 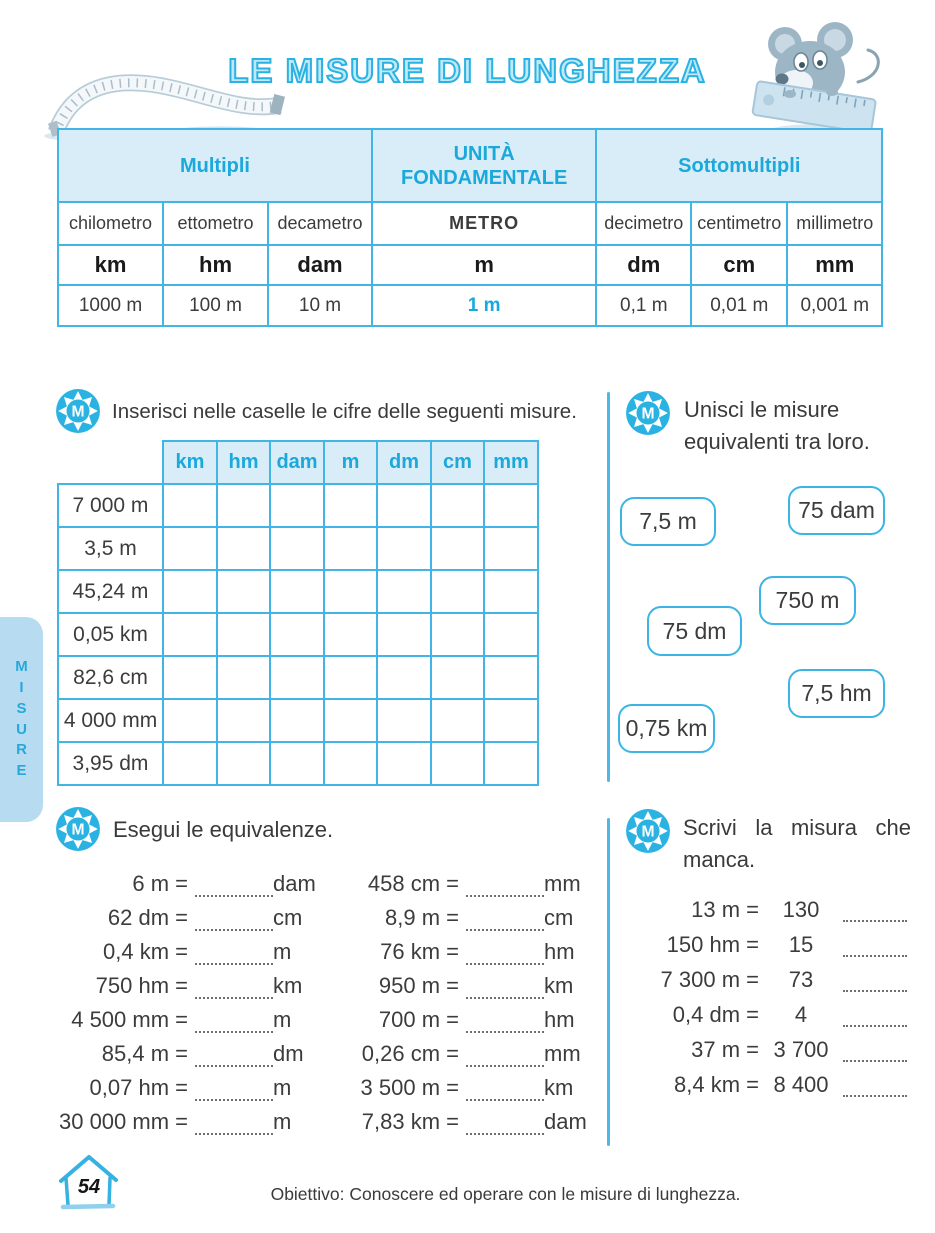 What do you see at coordinates (110, 223) in the screenshot?
I see `unit-name: chilometro` at bounding box center [110, 223].